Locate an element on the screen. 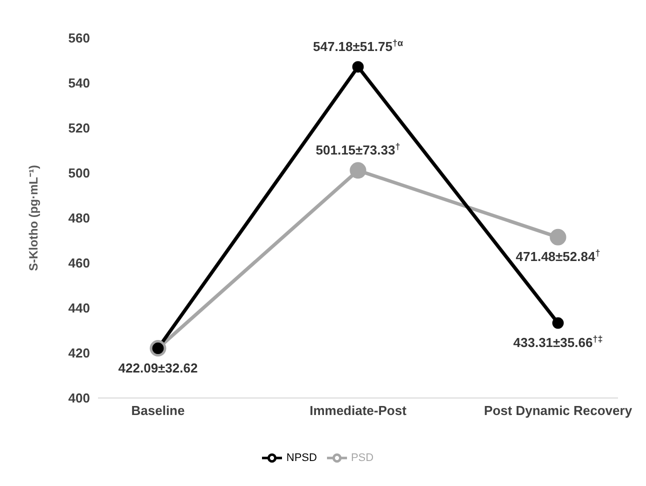 The height and width of the screenshot is (486, 646). data-label: 471.48±52.84$^{†}$ is located at coordinates (558, 256).